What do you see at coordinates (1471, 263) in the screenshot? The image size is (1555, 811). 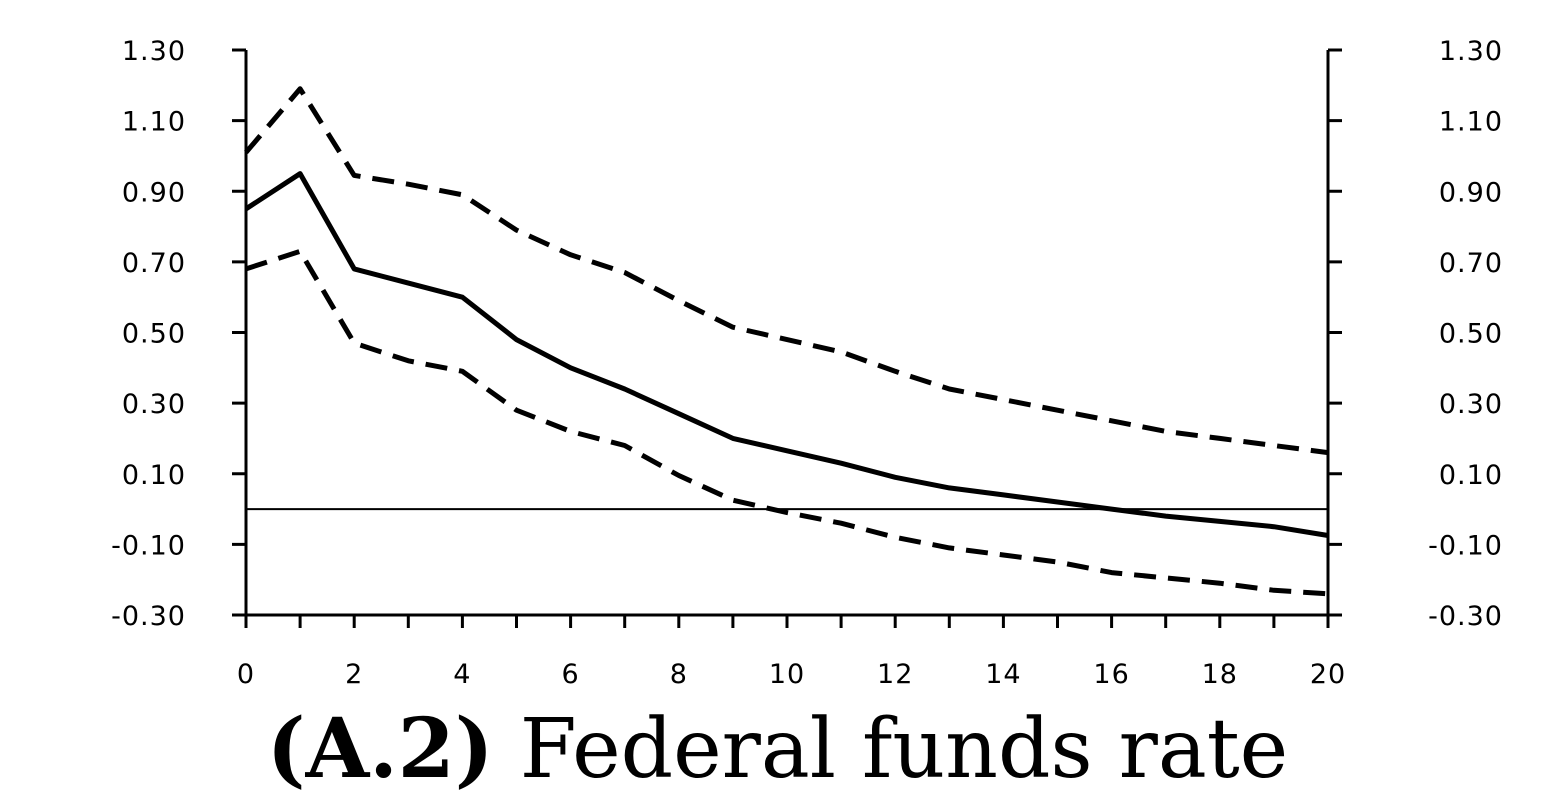 I see `y-tick-label-right: 0.70` at bounding box center [1471, 263].